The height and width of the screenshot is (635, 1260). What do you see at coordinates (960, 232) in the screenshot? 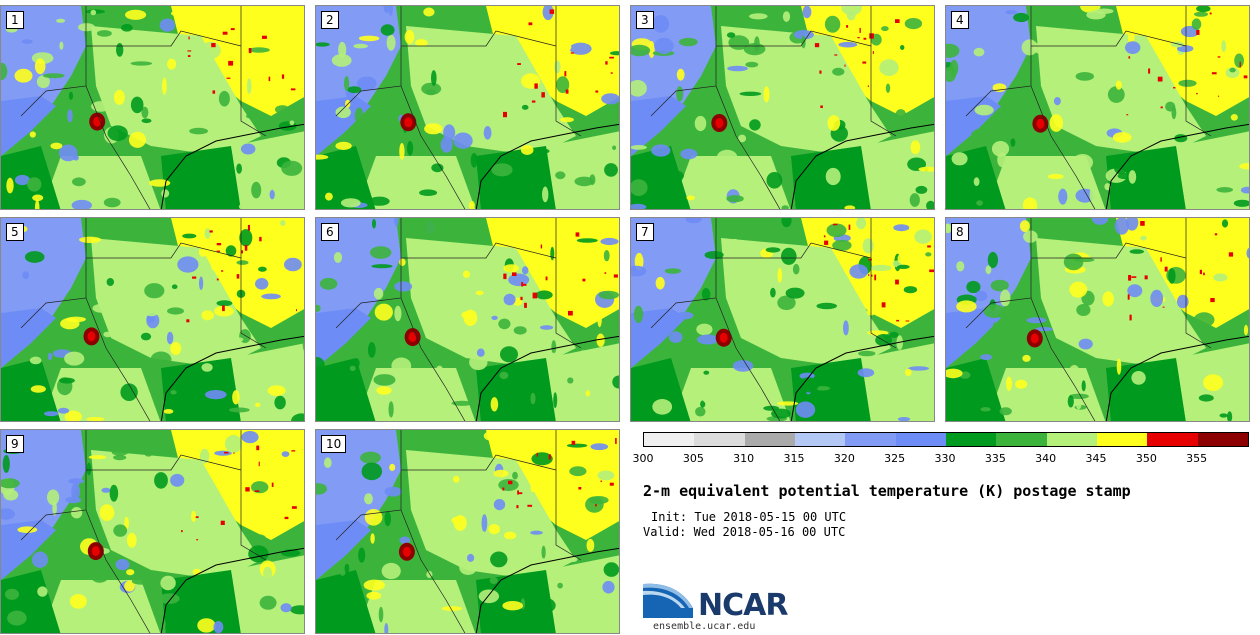
I see `member-label: 8` at bounding box center [960, 232].